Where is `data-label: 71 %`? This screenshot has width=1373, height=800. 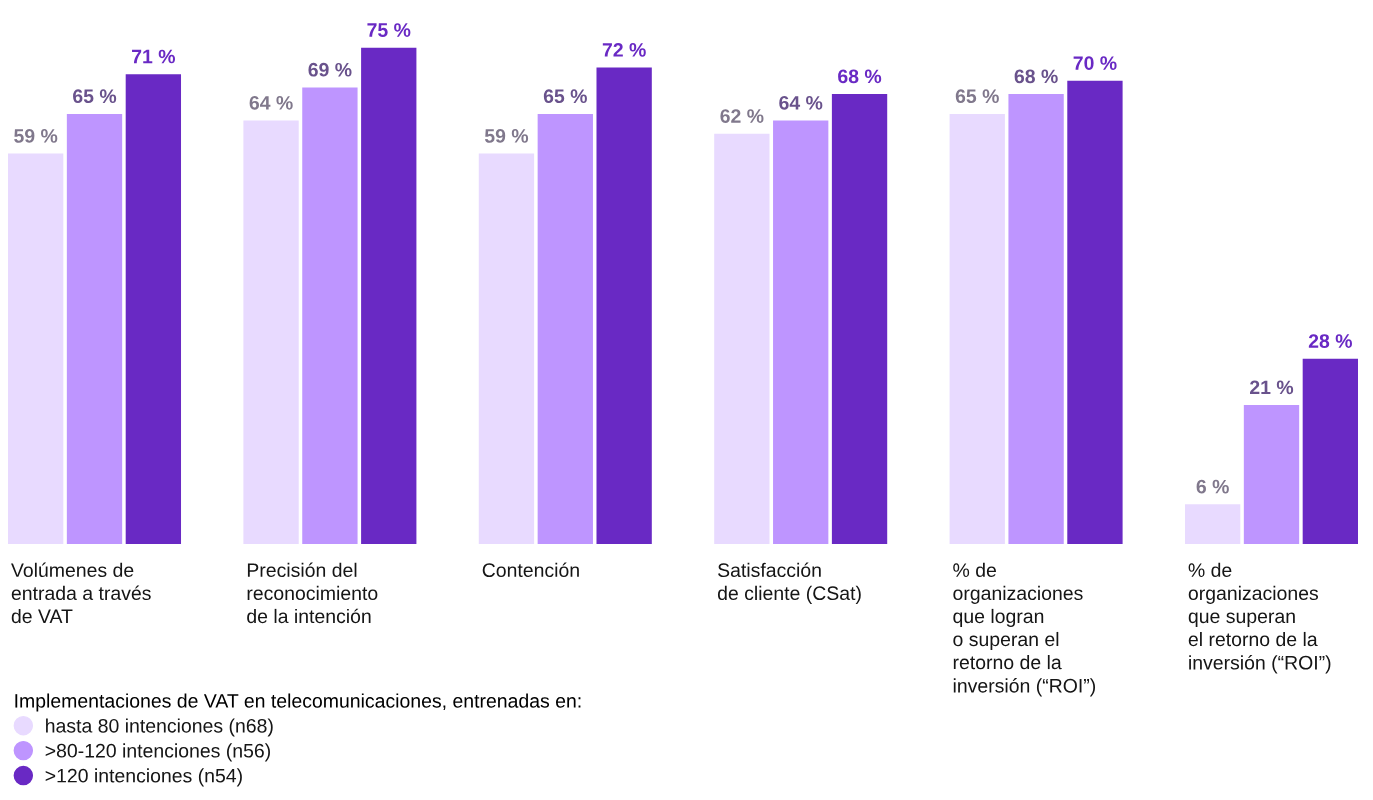
data-label: 71 % is located at coordinates (154, 56).